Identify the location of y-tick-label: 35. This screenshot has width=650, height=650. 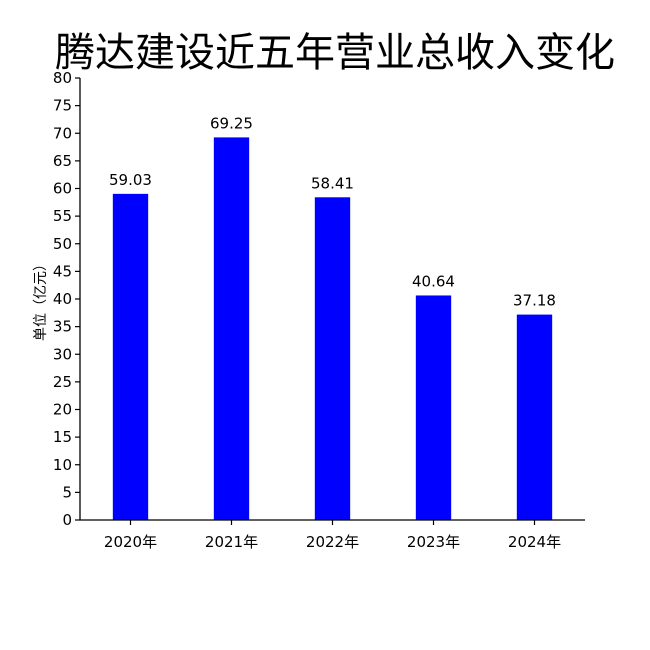
(62, 327).